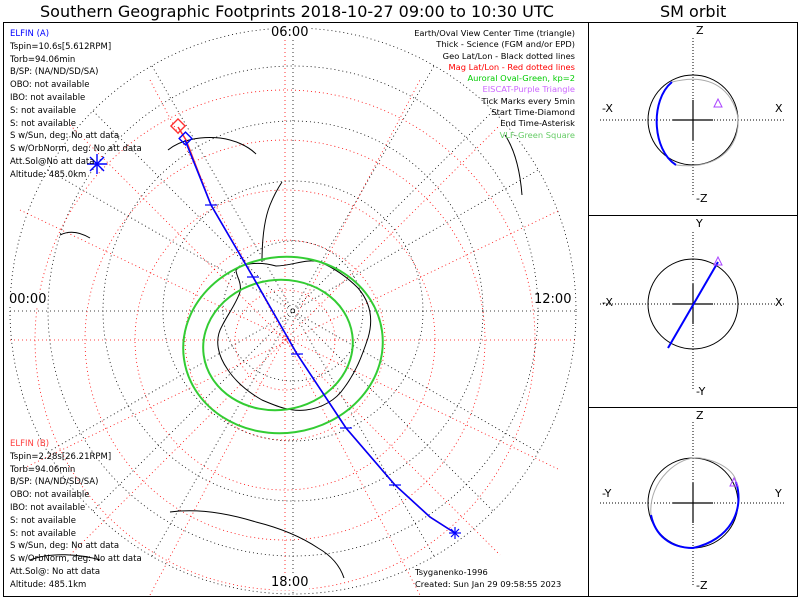 The width and height of the screenshot is (800, 600). Describe the element at coordinates (508, 55) in the screenshot. I see `legend-item: Geo Lat/Lon - Black dotted lines` at that location.